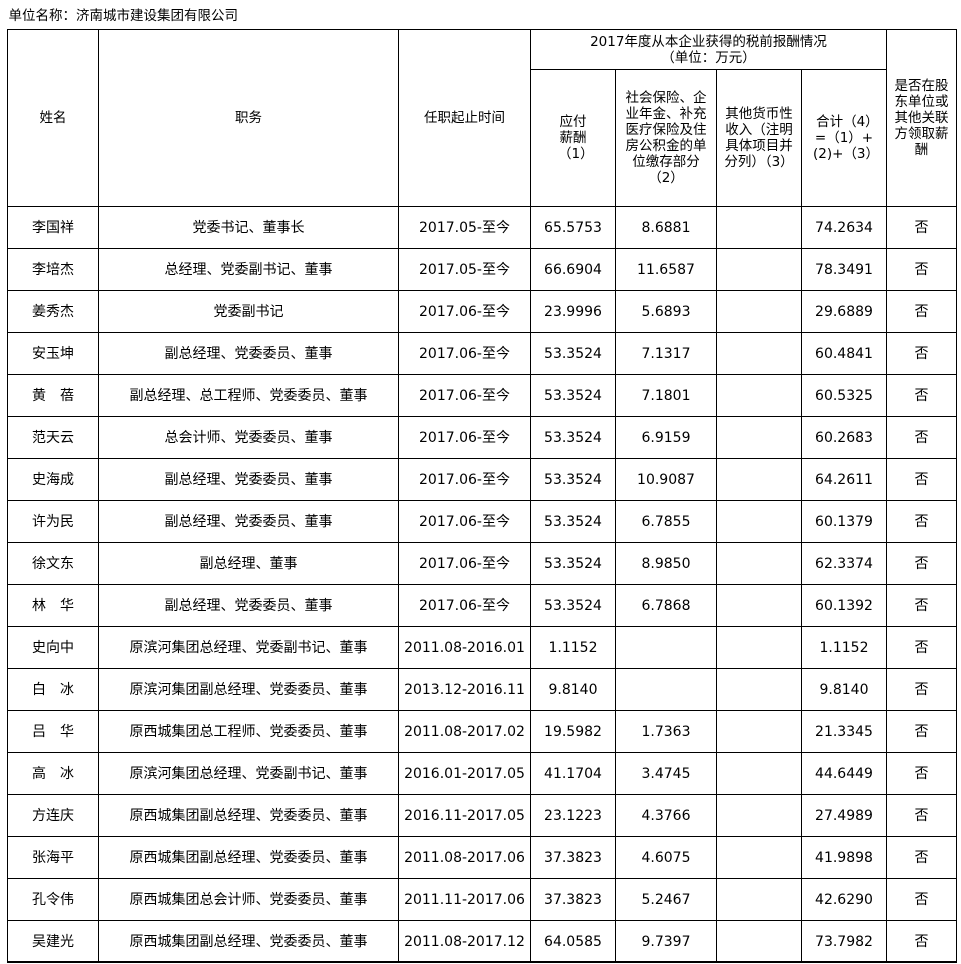 The width and height of the screenshot is (961, 964). What do you see at coordinates (248, 118) in the screenshot?
I see `header-position: 职务` at bounding box center [248, 118].